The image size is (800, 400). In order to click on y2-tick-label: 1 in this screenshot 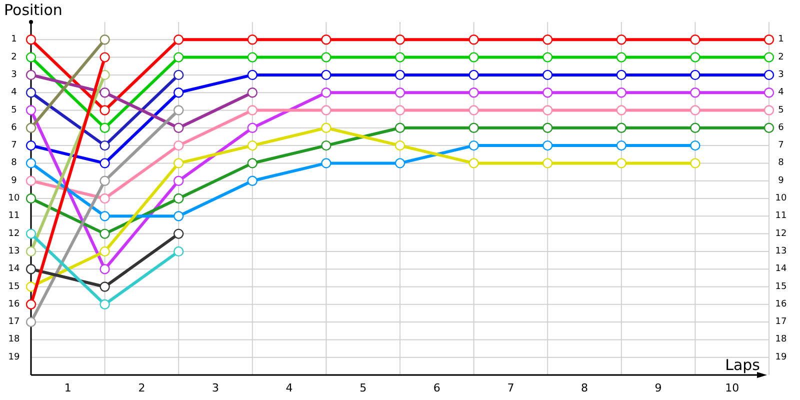, I will do `click(781, 39)`.